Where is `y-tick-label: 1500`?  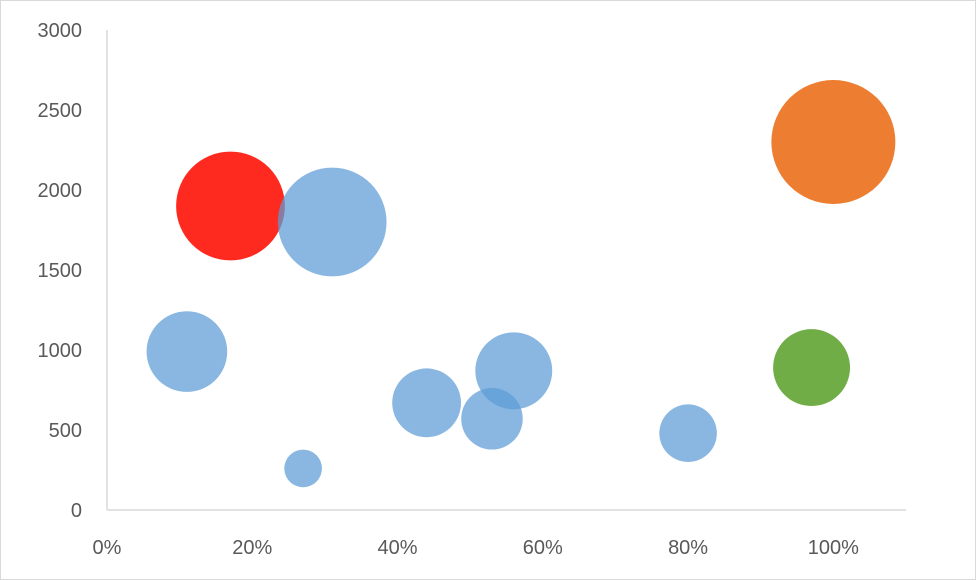
y-tick-label: 1500 is located at coordinates (60, 271).